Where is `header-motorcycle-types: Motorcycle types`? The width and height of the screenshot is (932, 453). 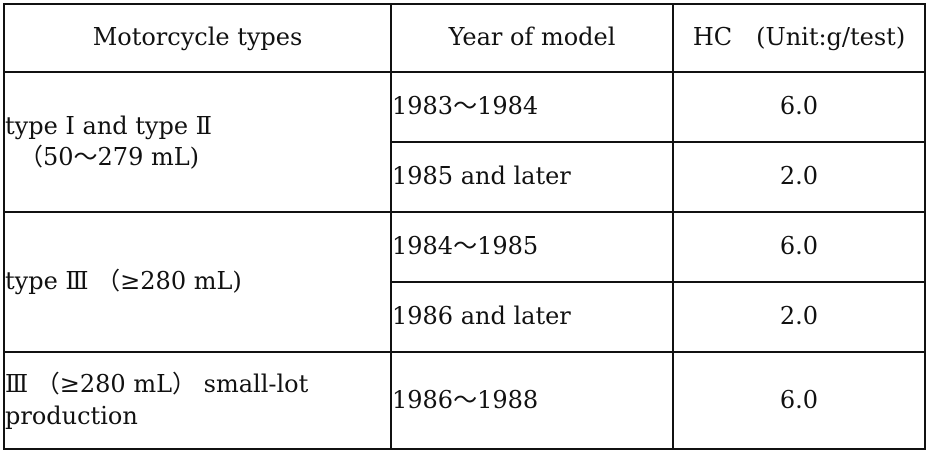
header-motorcycle-types: Motorcycle types is located at coordinates (197, 38).